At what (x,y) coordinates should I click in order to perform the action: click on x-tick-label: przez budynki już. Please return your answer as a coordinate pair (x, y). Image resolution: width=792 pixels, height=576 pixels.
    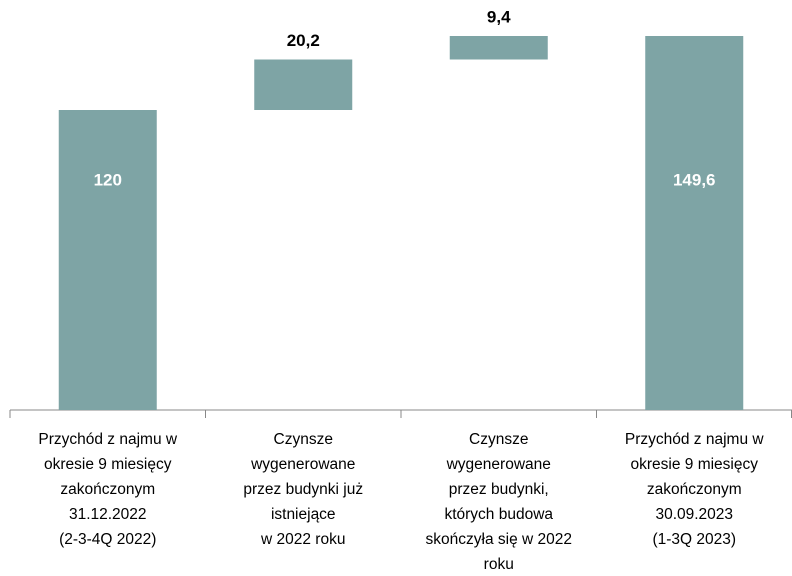
    Looking at the image, I should click on (303, 489).